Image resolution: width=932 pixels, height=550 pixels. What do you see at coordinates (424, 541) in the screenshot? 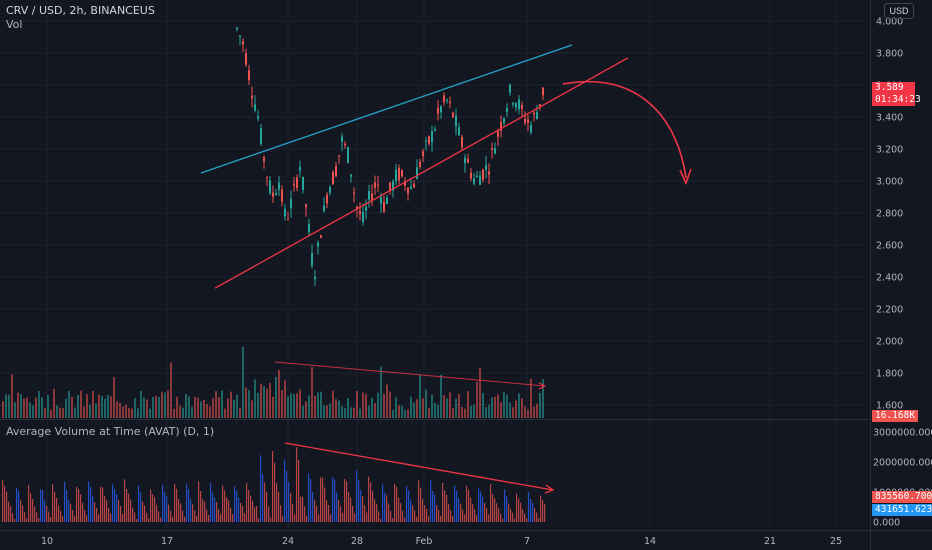
I see `time-tick-label: Feb` at bounding box center [424, 541].